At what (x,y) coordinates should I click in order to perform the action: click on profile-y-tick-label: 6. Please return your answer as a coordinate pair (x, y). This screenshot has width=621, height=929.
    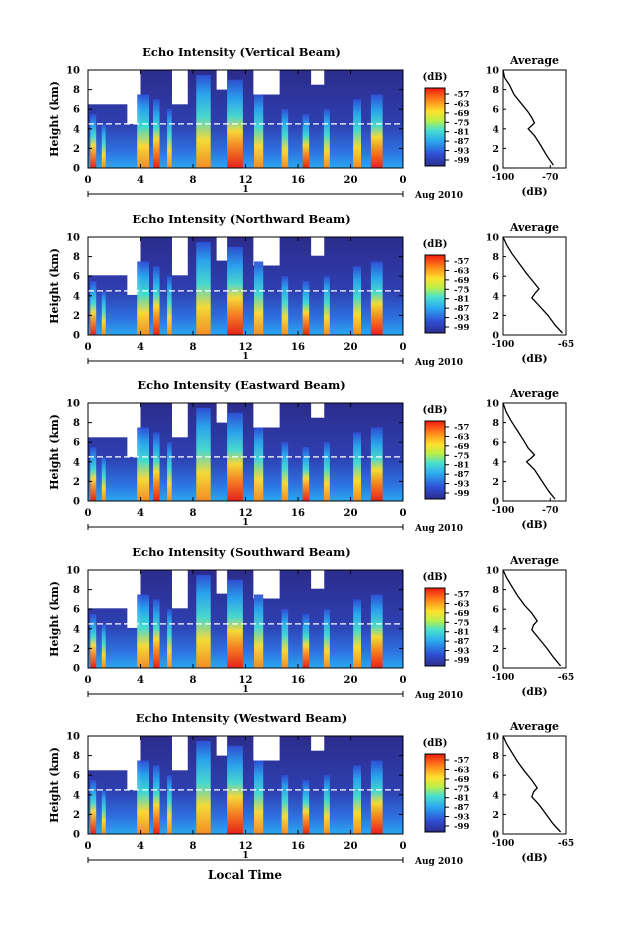
    Looking at the image, I should click on (495, 277).